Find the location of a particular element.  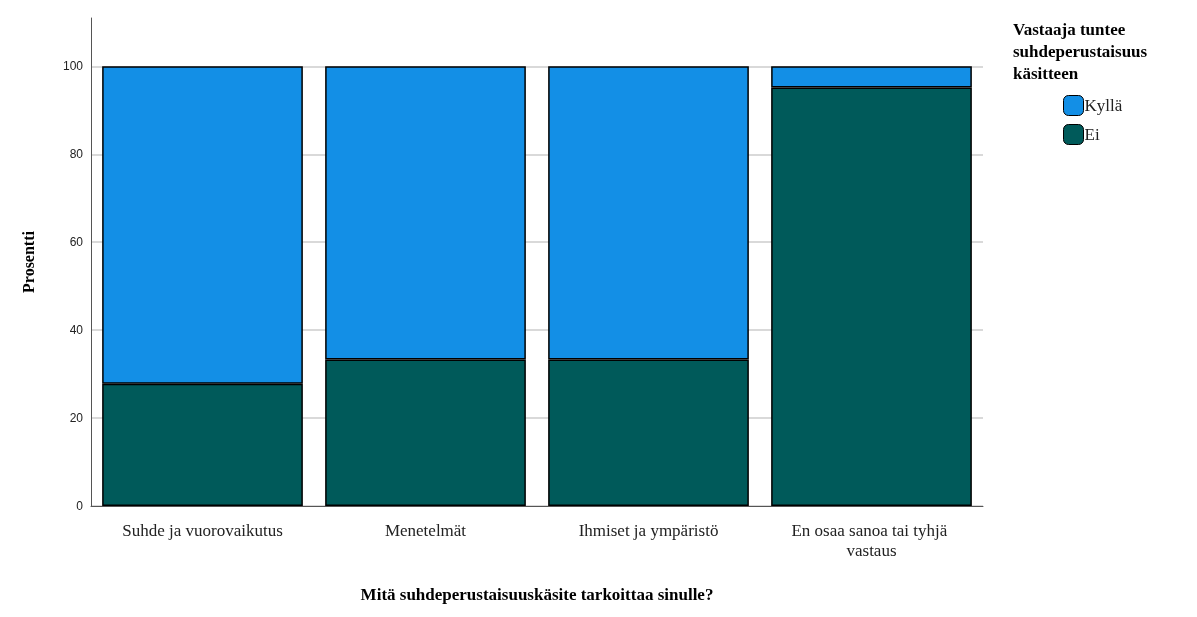

x-tick-label: En osaa sanoa tai tyhjä vastaus is located at coordinates (871, 540).